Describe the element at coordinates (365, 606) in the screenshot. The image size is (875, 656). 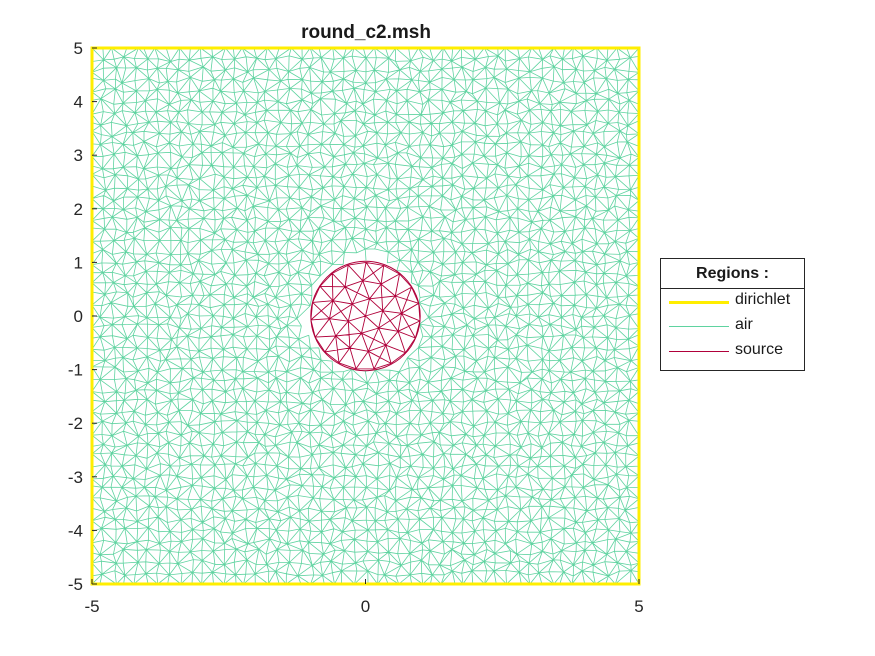
I see `x-tick-label: 0` at that location.